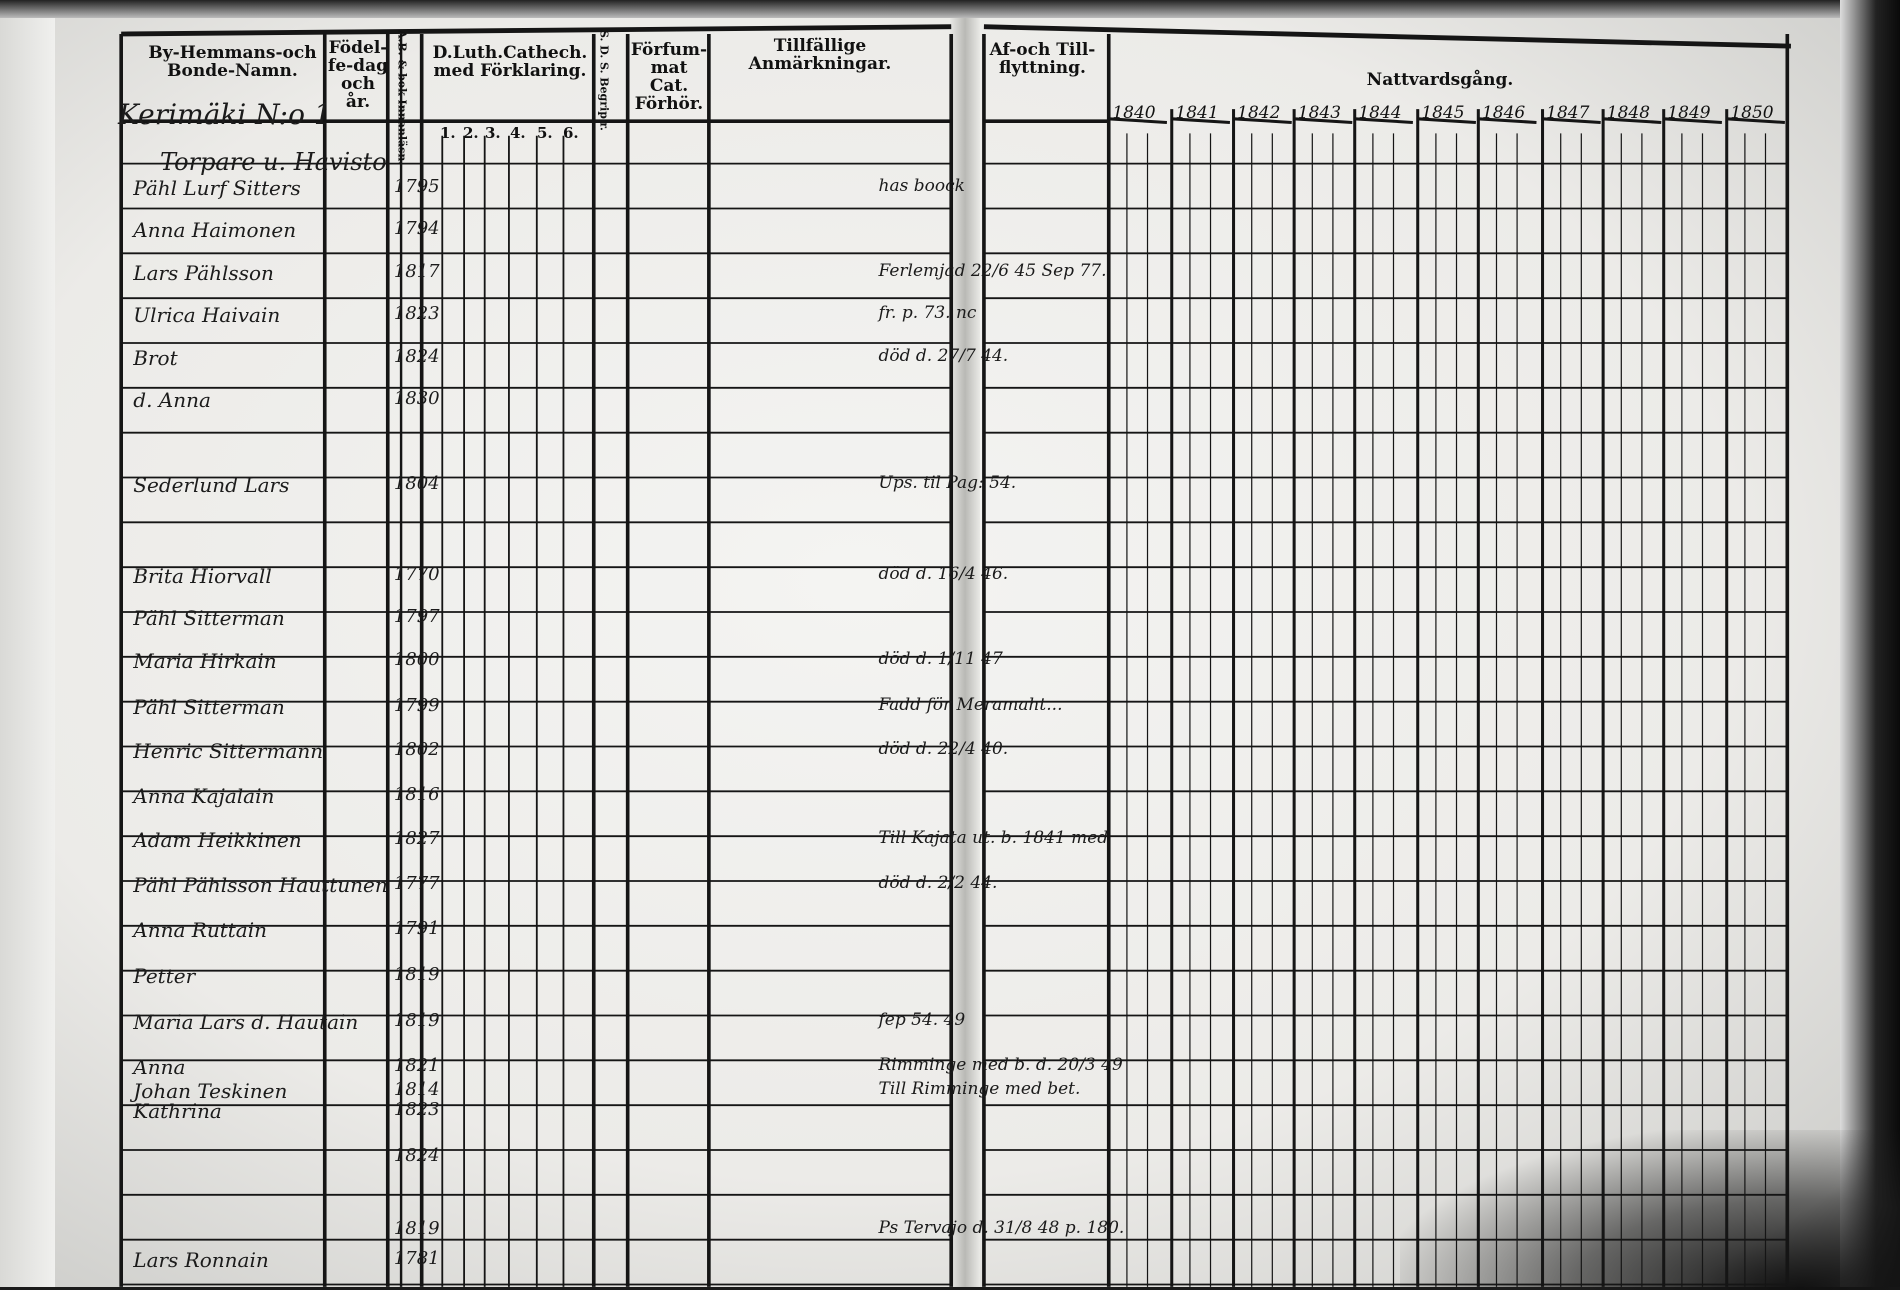 The image size is (1900, 1290). What do you see at coordinates (471, 133) in the screenshot?
I see `catechism-part-2: 2.` at bounding box center [471, 133].